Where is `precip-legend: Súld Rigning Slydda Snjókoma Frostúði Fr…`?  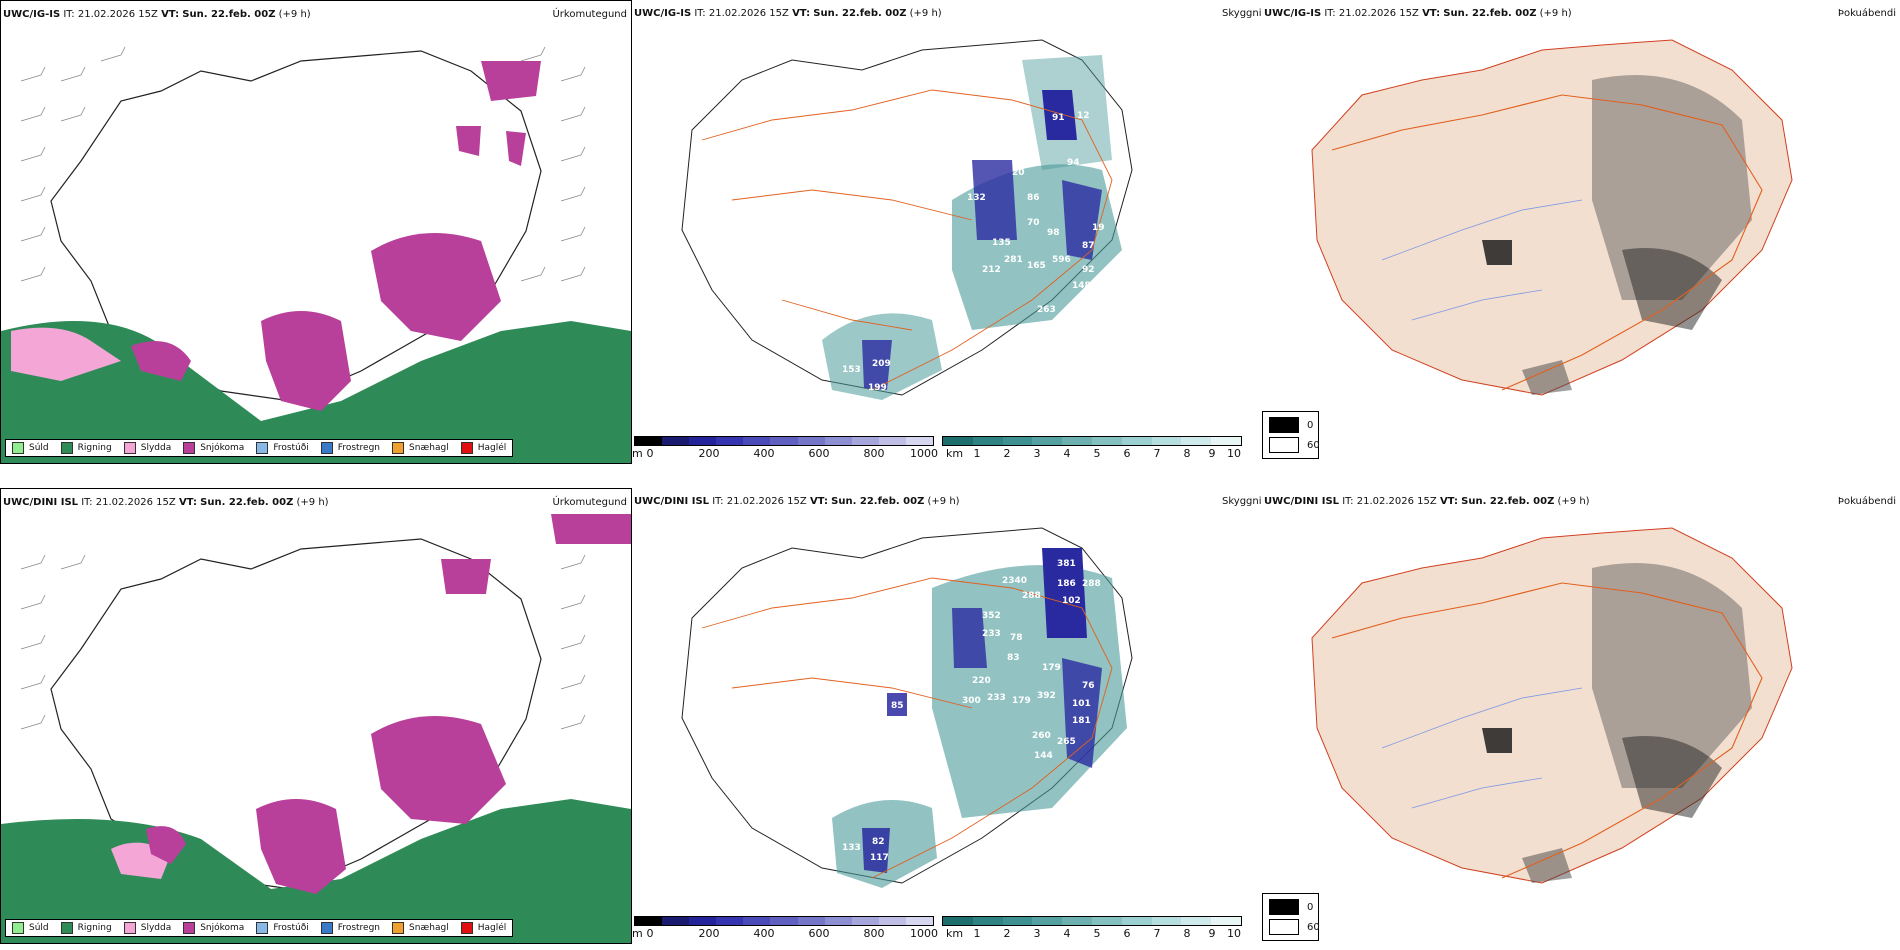 precip-legend: Súld Rigning Slydda Snjókoma Frostúði Fr… is located at coordinates (259, 448).